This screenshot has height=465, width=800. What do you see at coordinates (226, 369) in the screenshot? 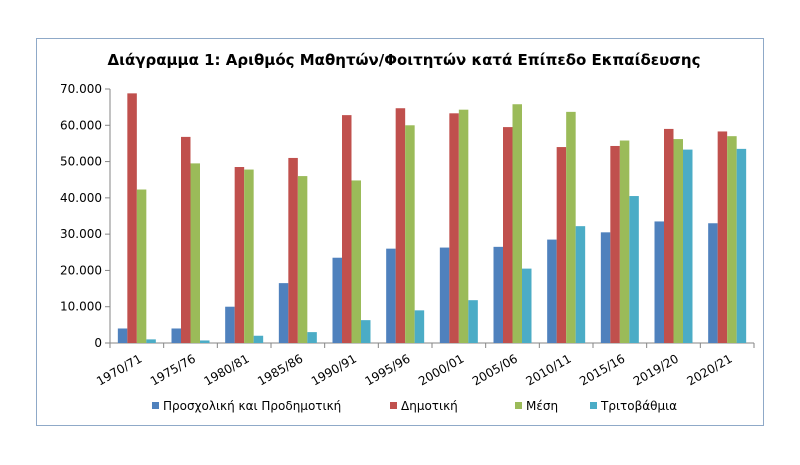
I see `x-tick-label: 1980/81` at bounding box center [226, 369].